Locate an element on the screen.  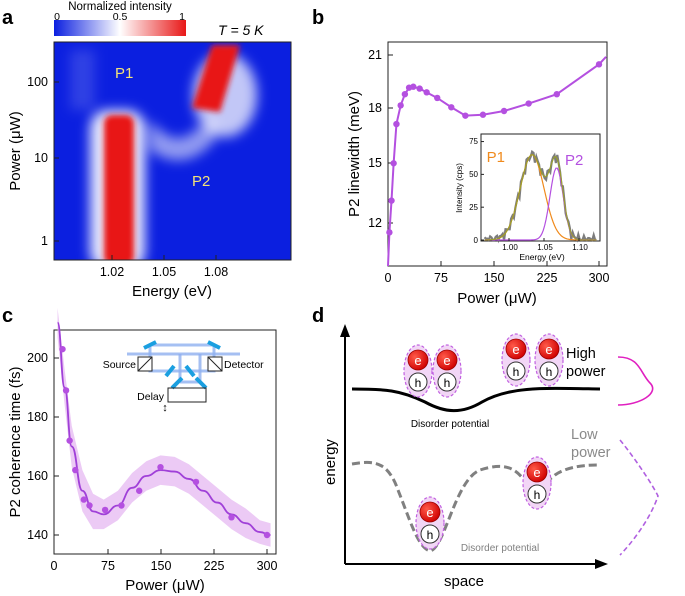
b-xtick-2: 150 is located at coordinates (494, 278).